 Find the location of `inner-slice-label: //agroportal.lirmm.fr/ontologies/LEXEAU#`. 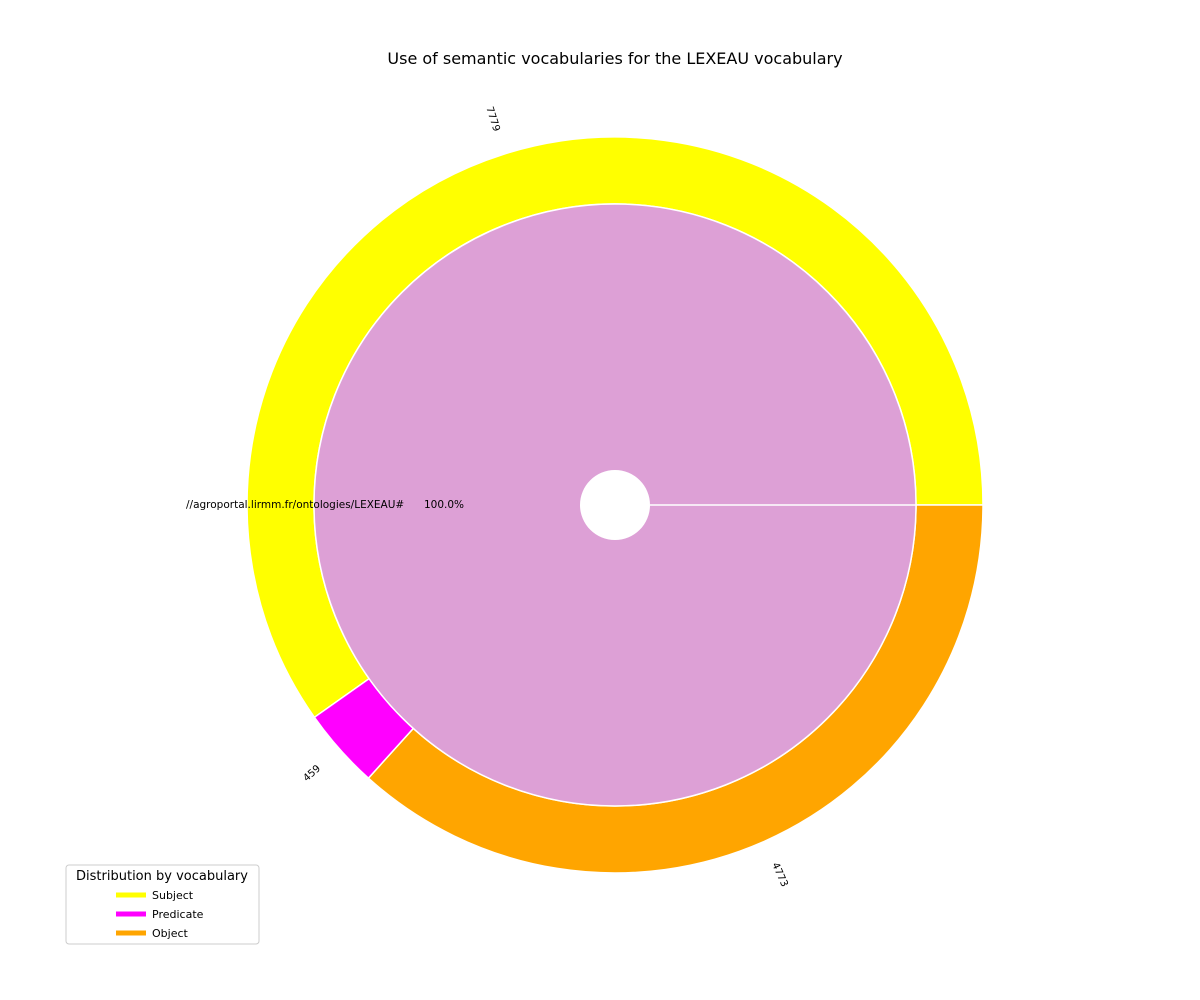

inner-slice-label: //agroportal.lirmm.fr/ontologies/LEXEAU# is located at coordinates (295, 505).